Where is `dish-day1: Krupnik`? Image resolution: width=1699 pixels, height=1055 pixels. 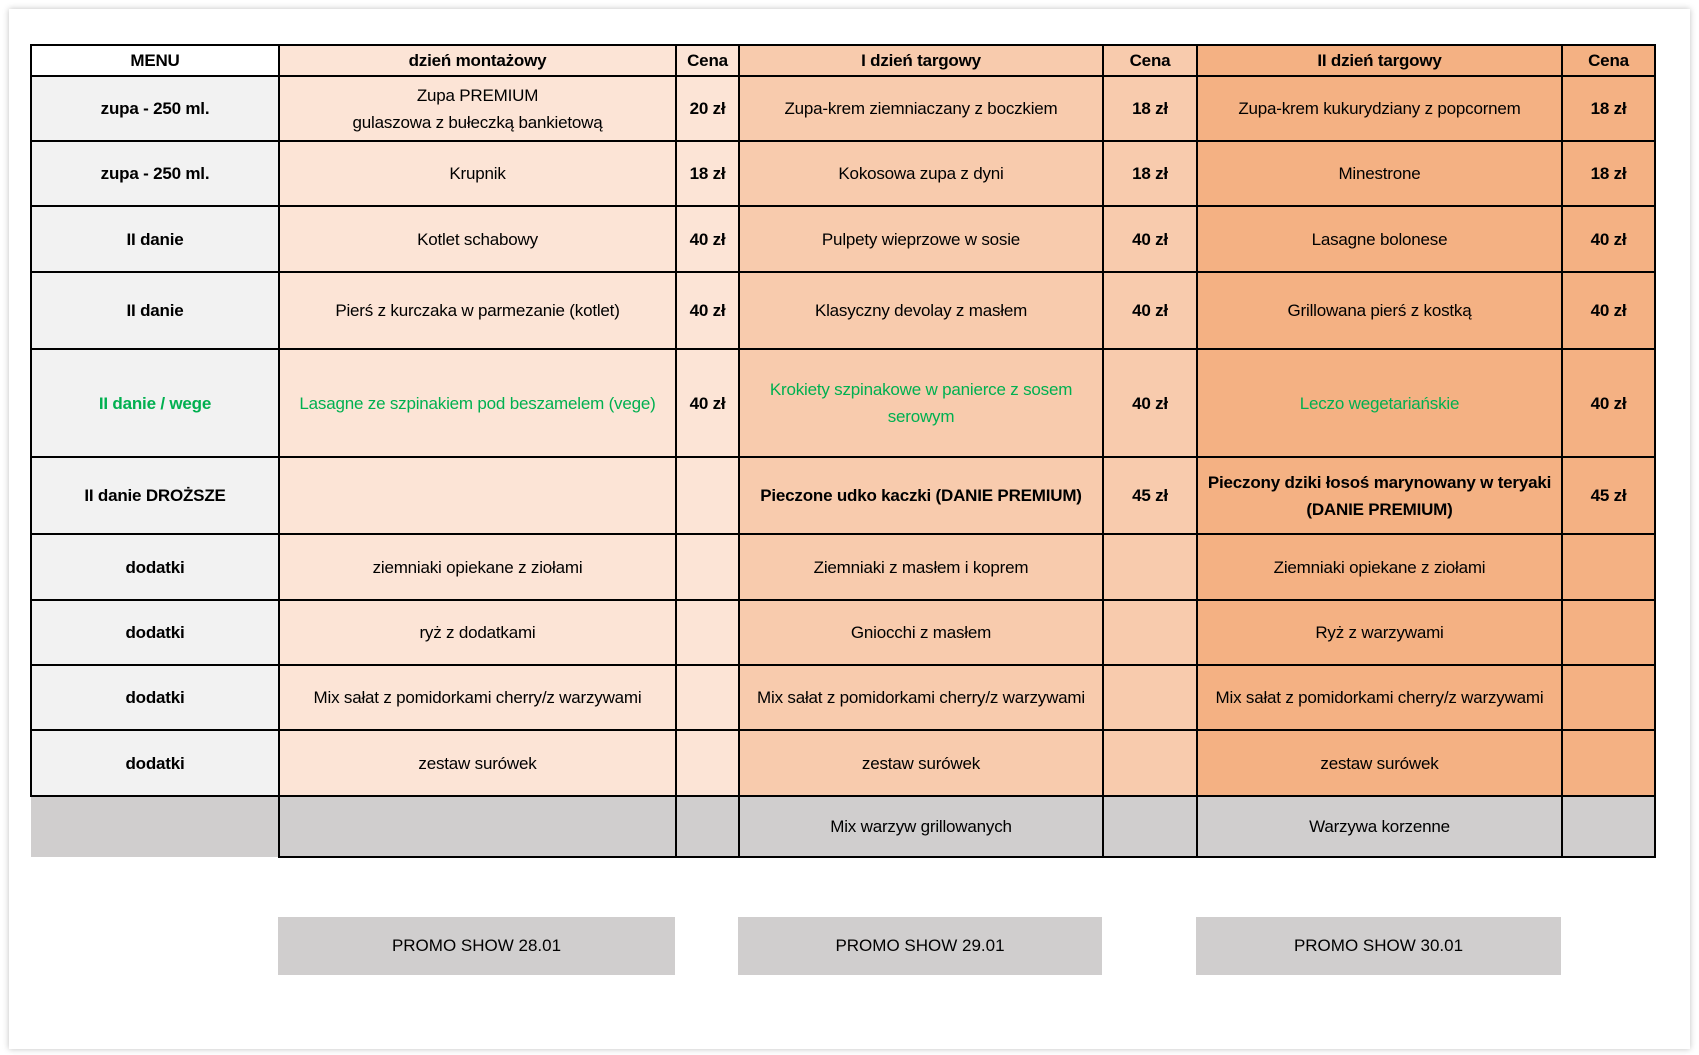
dish-day1: Krupnik is located at coordinates (477, 173).